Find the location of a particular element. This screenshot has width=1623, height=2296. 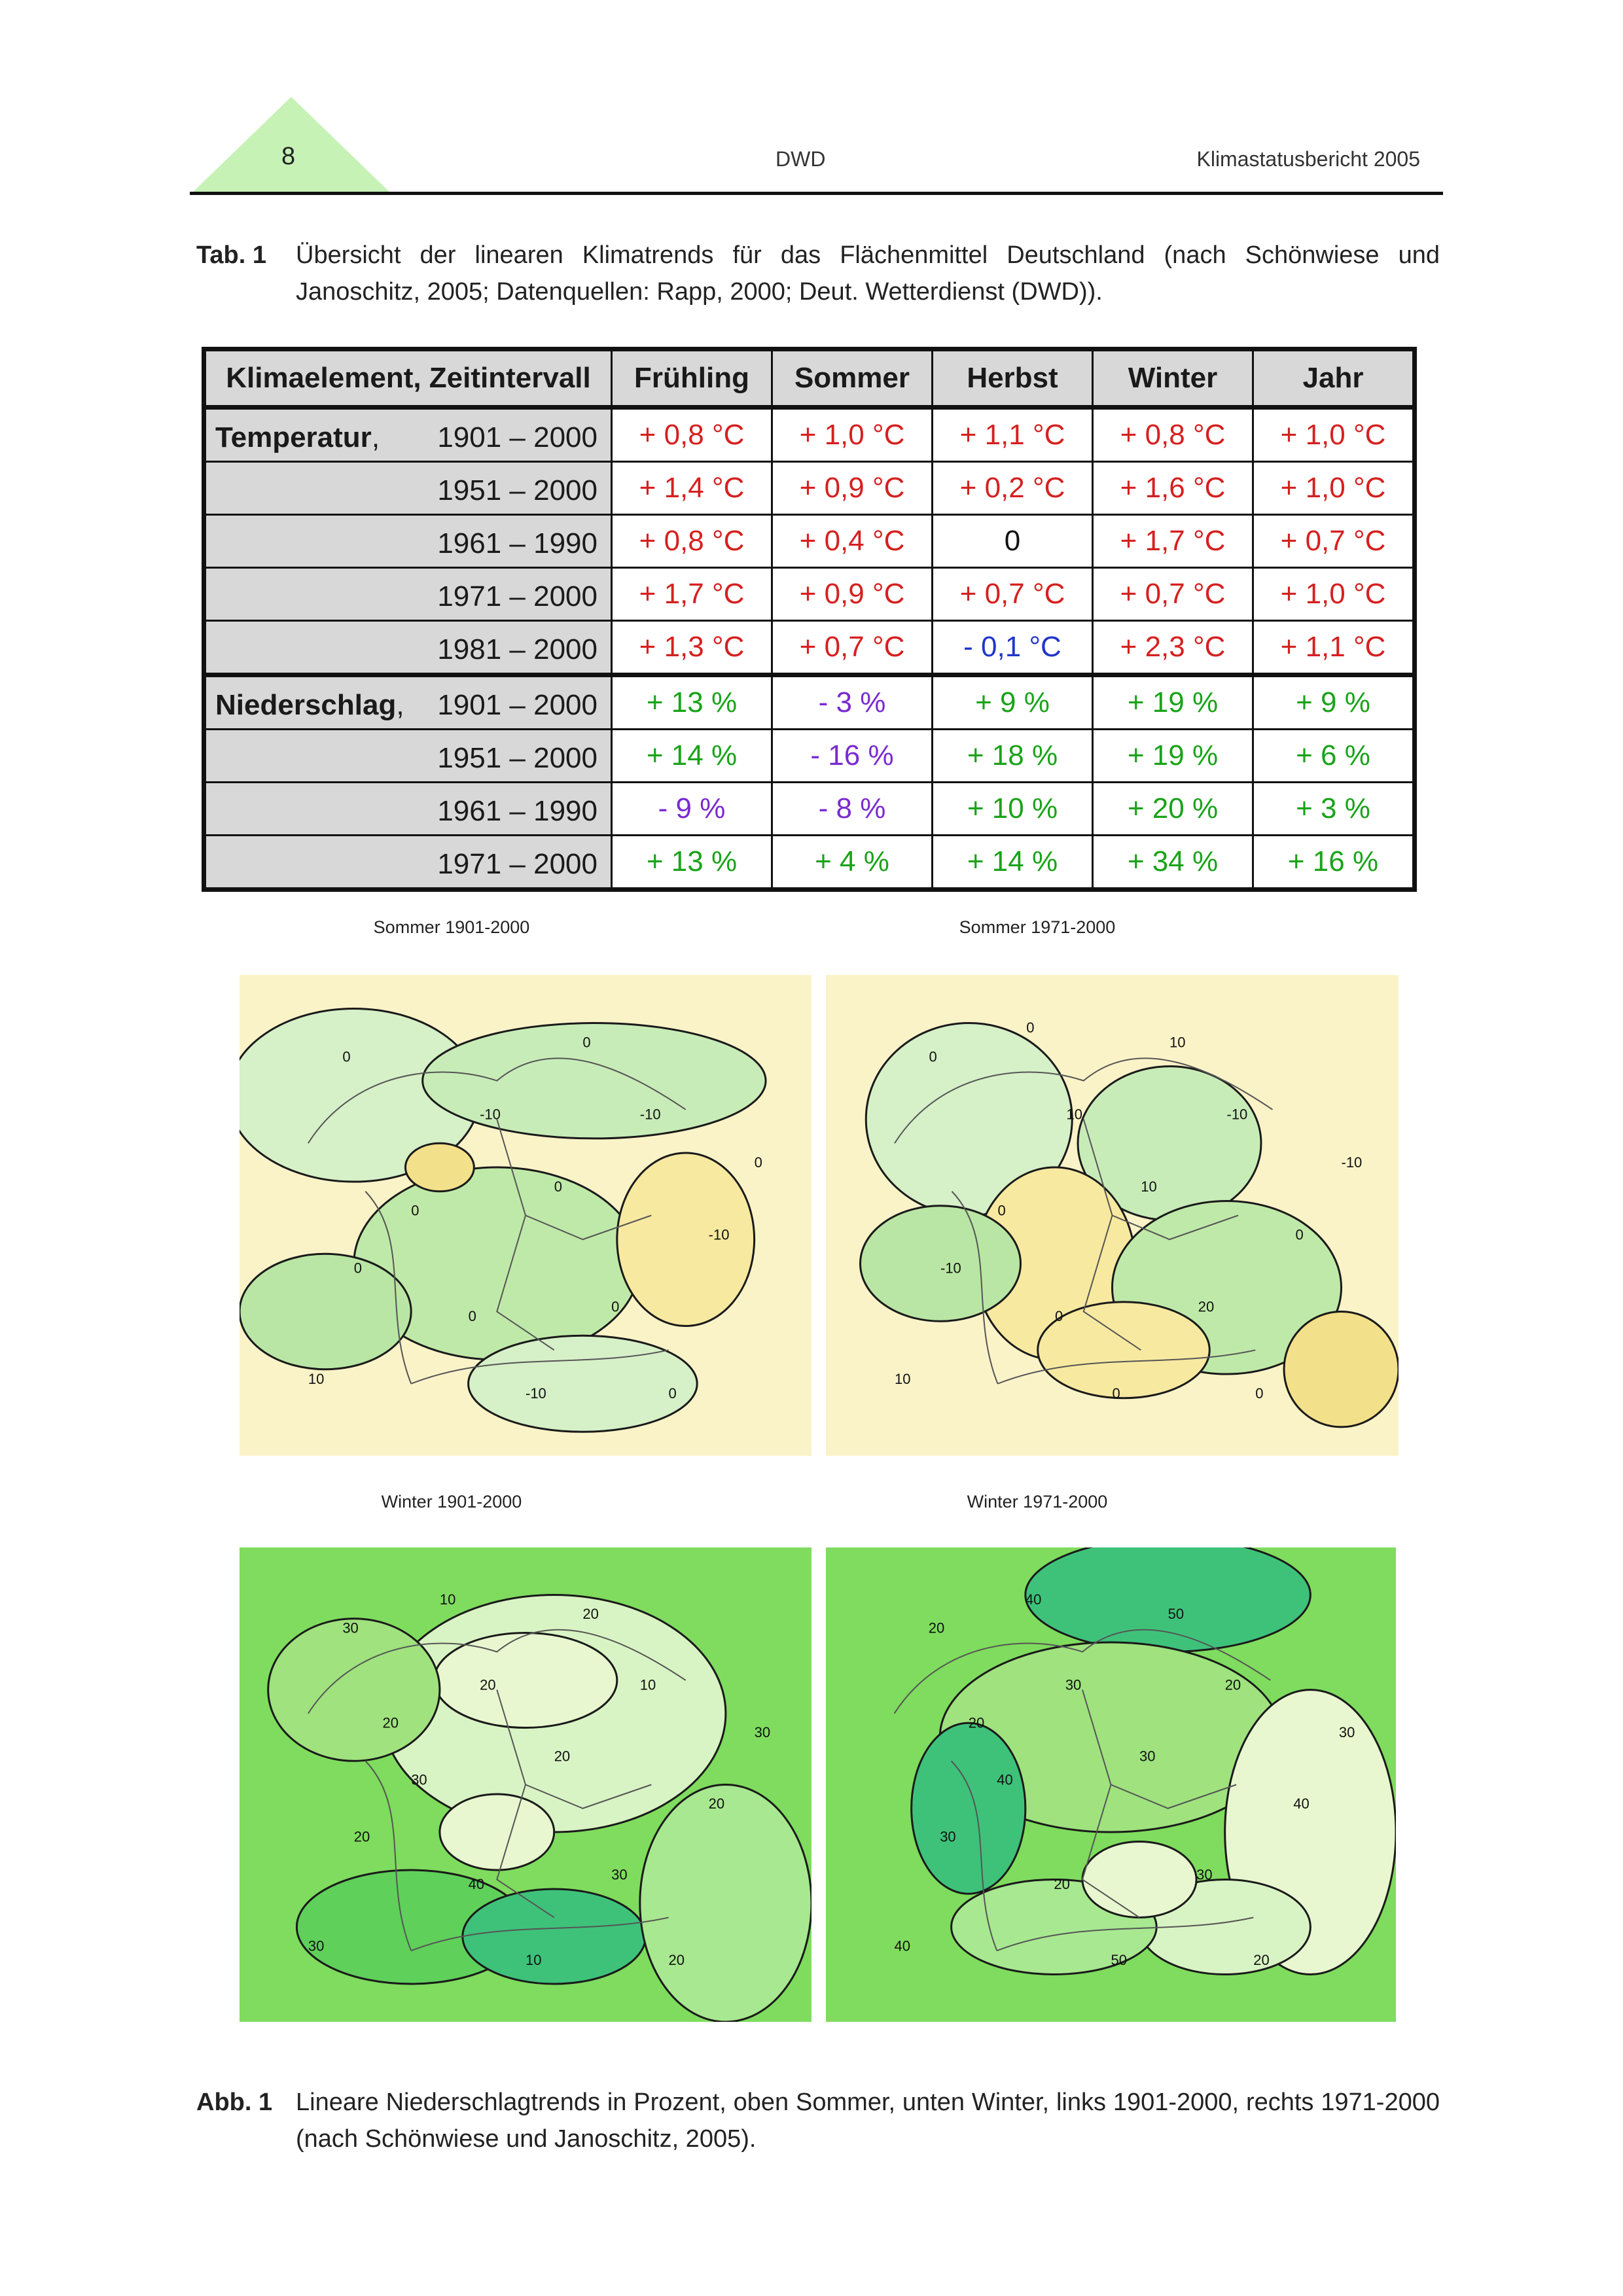

trend-value-cell: - 16 % is located at coordinates (852, 755).